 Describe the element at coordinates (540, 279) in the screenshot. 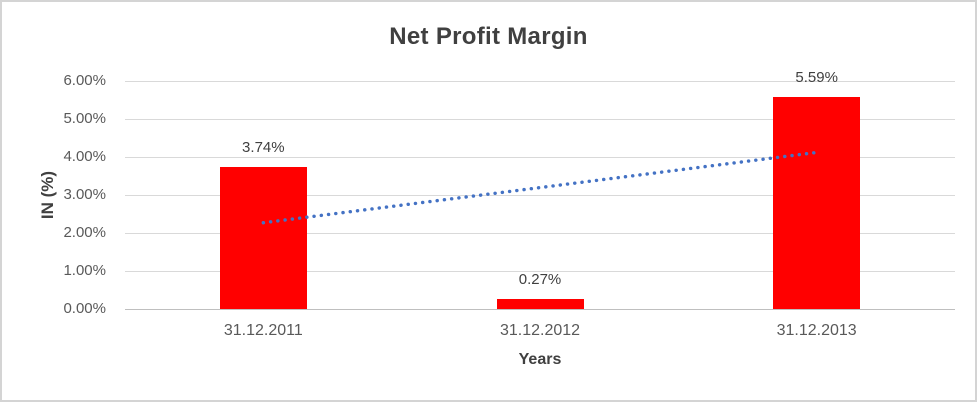

I see `bar-data-label: 0.27%` at that location.